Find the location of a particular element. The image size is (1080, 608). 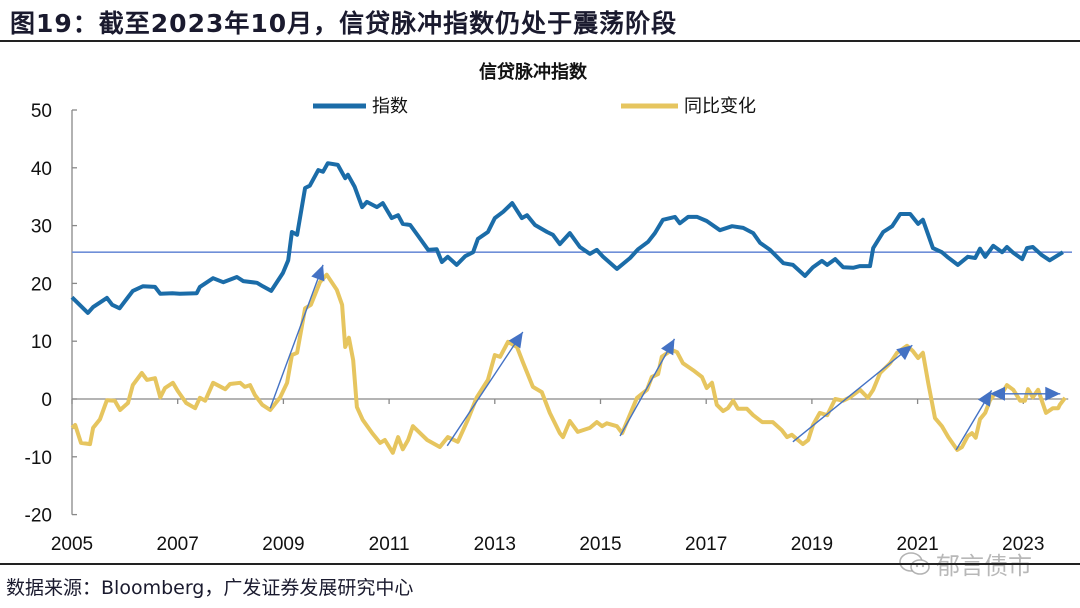

x-tick-label: 2005 is located at coordinates (72, 544).